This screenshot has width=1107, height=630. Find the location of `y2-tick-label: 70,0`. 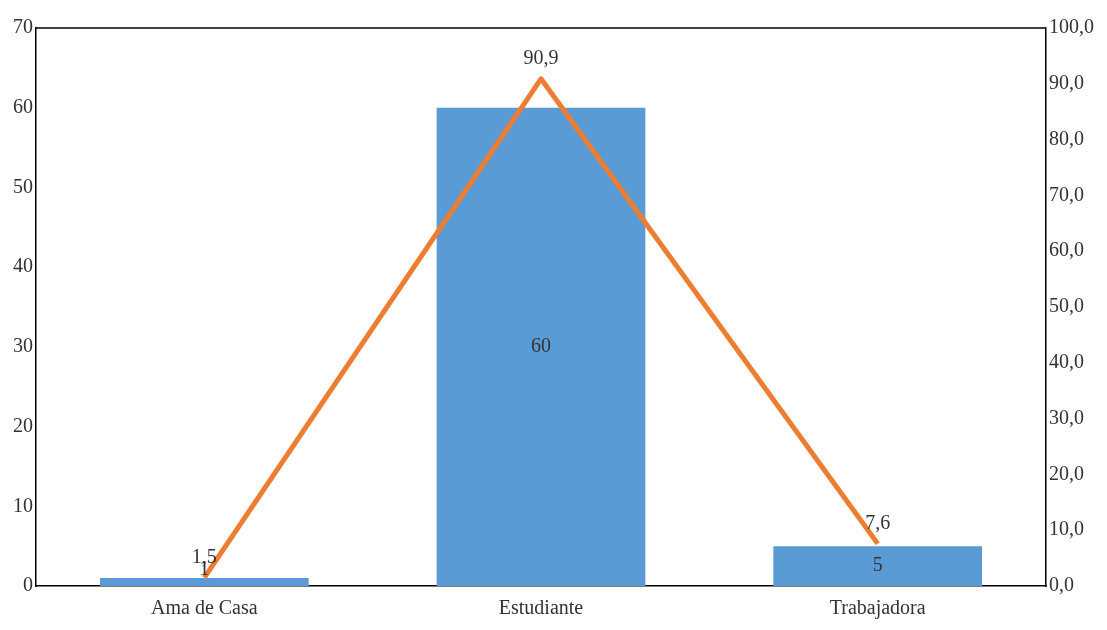

y2-tick-label: 70,0 is located at coordinates (1066, 193).